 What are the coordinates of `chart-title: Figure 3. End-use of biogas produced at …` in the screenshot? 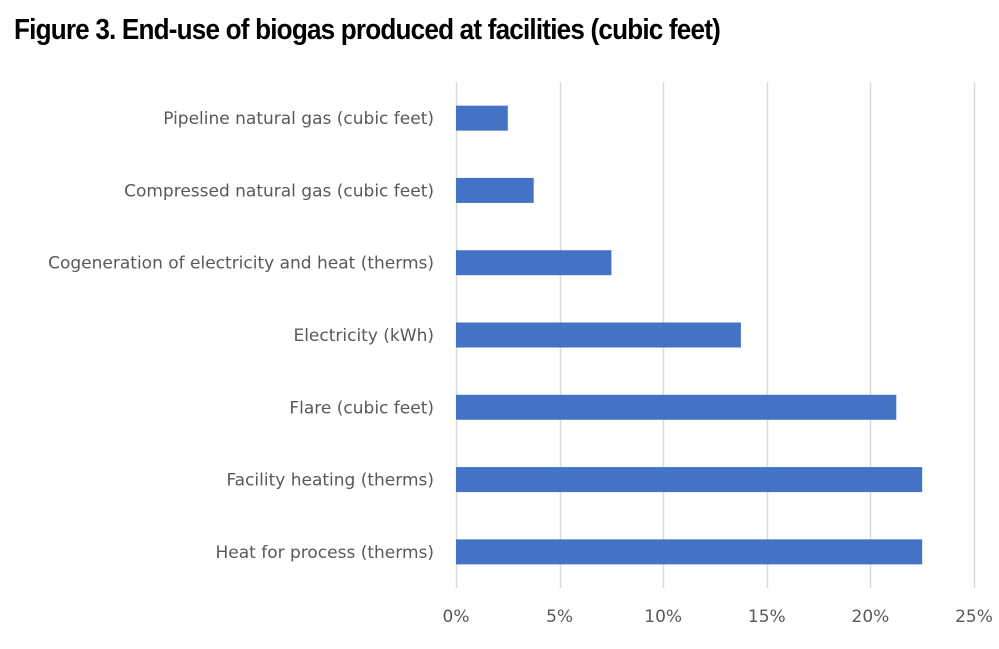 It's located at (367, 30).